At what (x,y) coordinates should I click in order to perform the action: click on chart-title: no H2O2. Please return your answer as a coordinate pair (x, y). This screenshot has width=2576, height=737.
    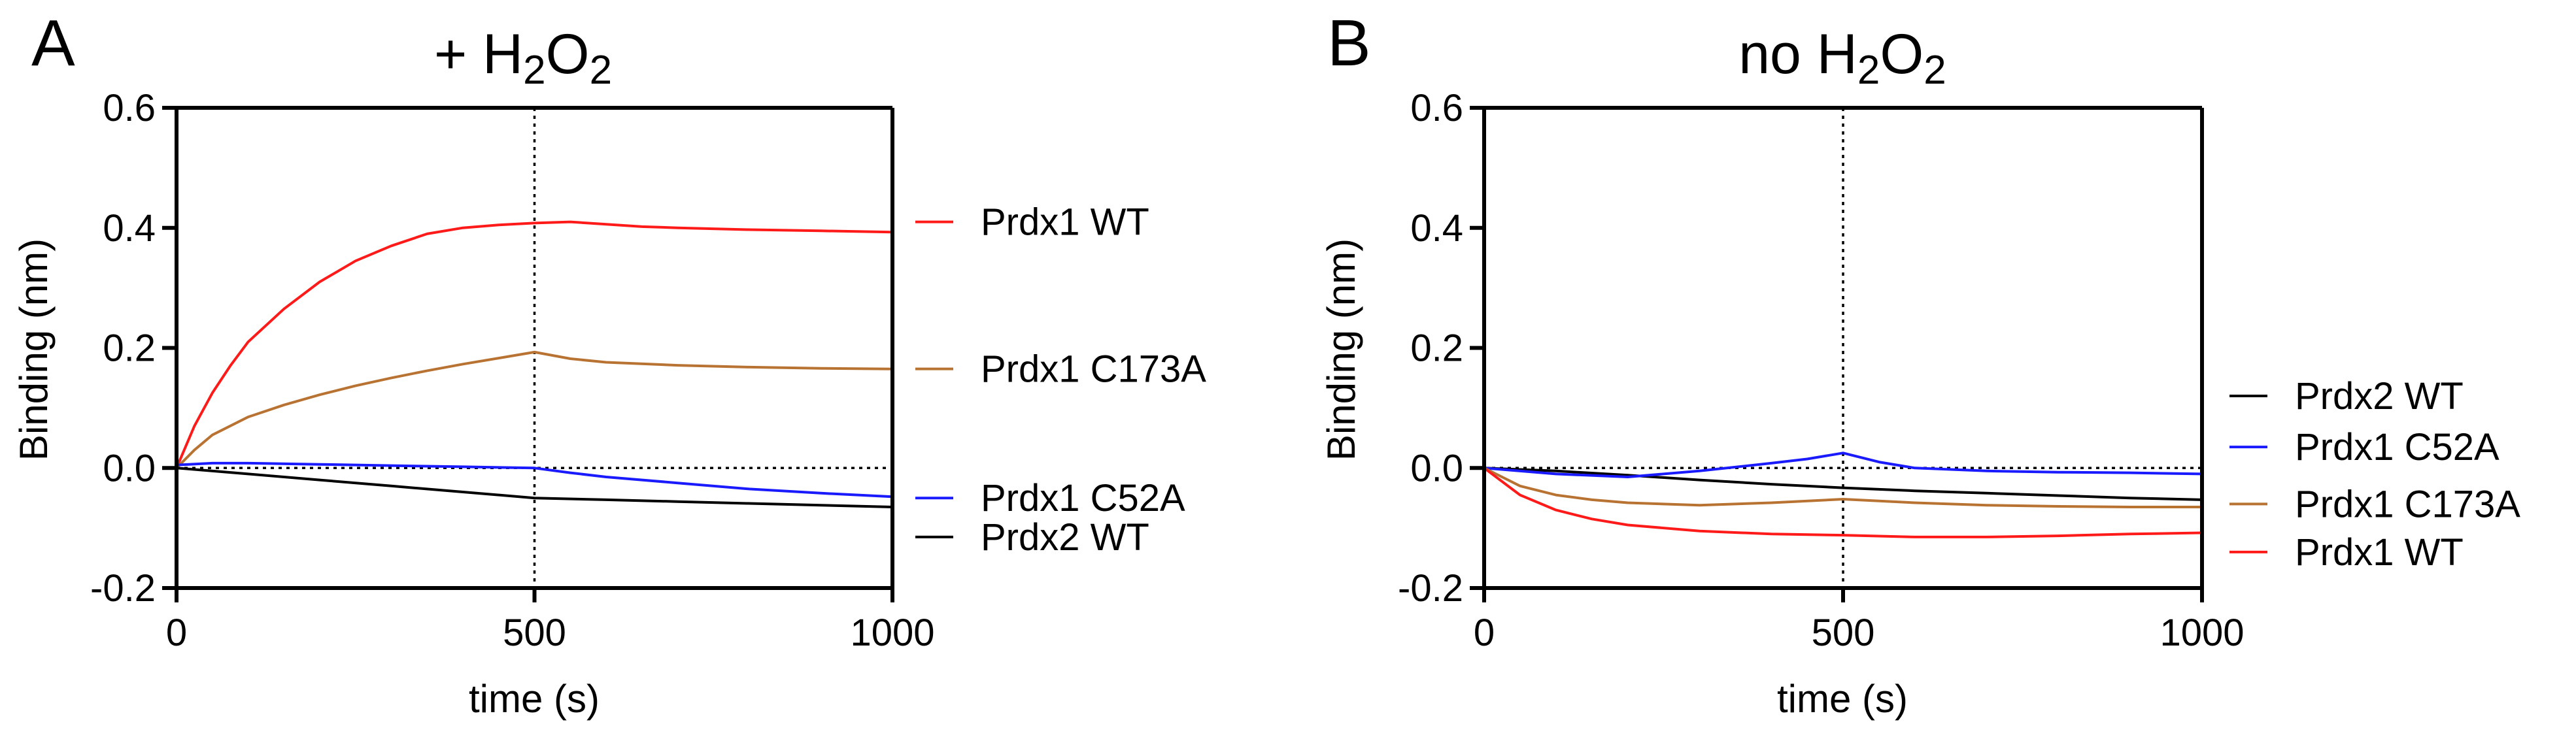
    Looking at the image, I should click on (1842, 58).